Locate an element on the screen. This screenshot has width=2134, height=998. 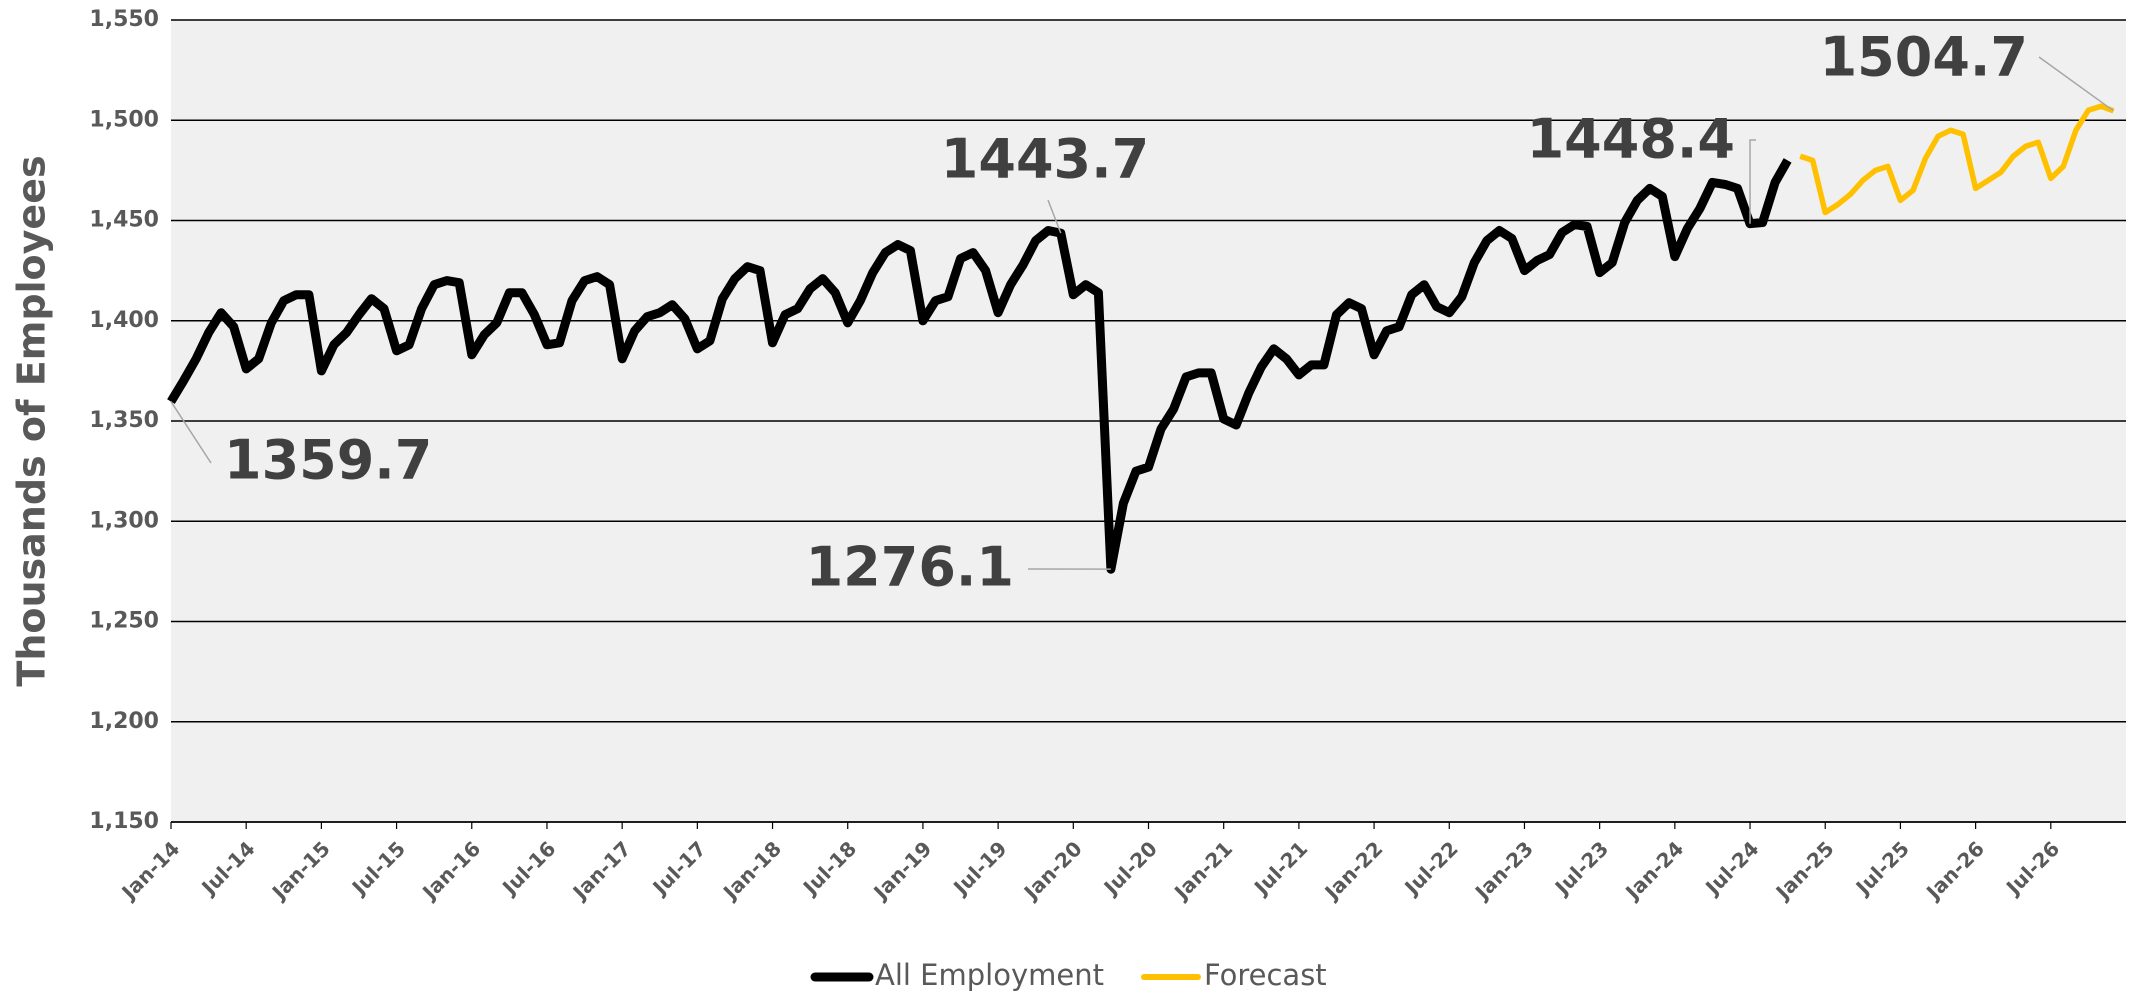
x-tick-label: Jul-15 is located at coordinates (378, 868).